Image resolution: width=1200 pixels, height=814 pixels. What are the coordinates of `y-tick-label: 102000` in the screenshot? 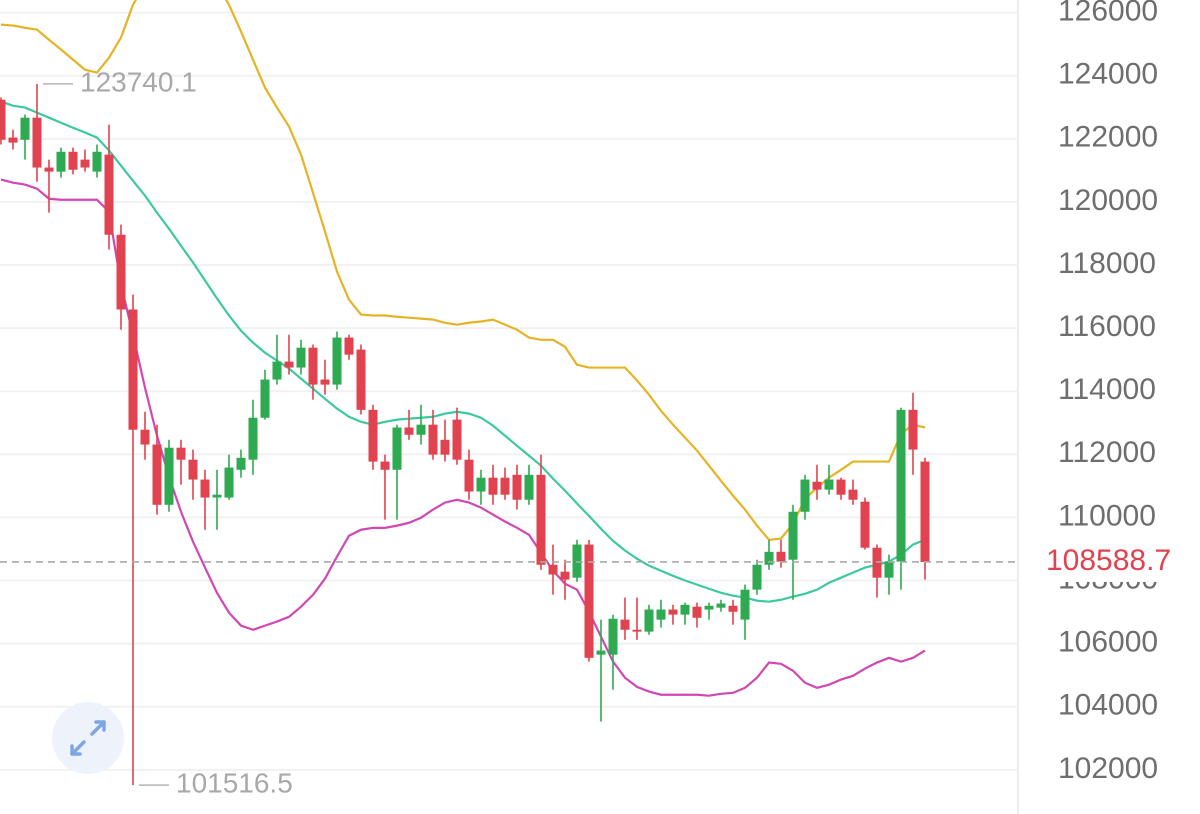 It's located at (1108, 768).